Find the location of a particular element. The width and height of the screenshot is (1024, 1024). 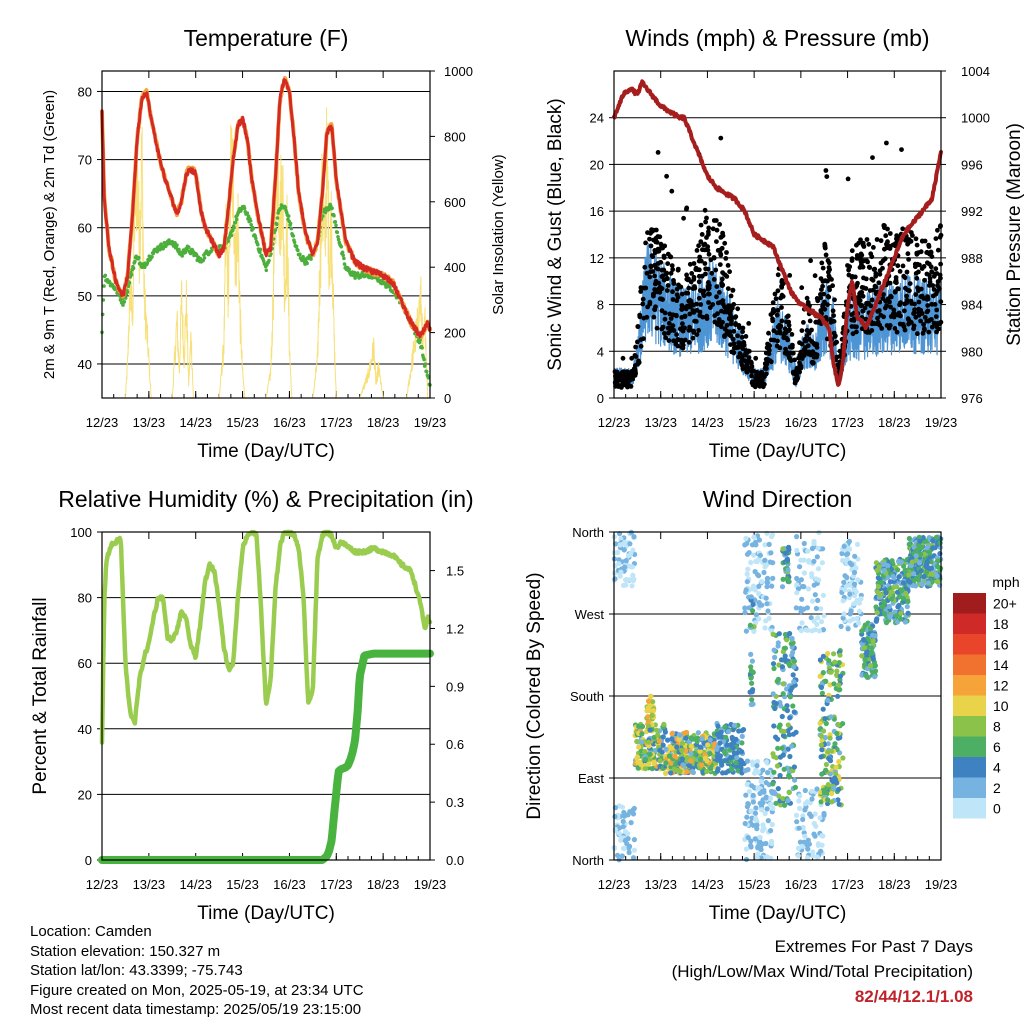

wind-y2tick-label: 984 is located at coordinates (972, 305).